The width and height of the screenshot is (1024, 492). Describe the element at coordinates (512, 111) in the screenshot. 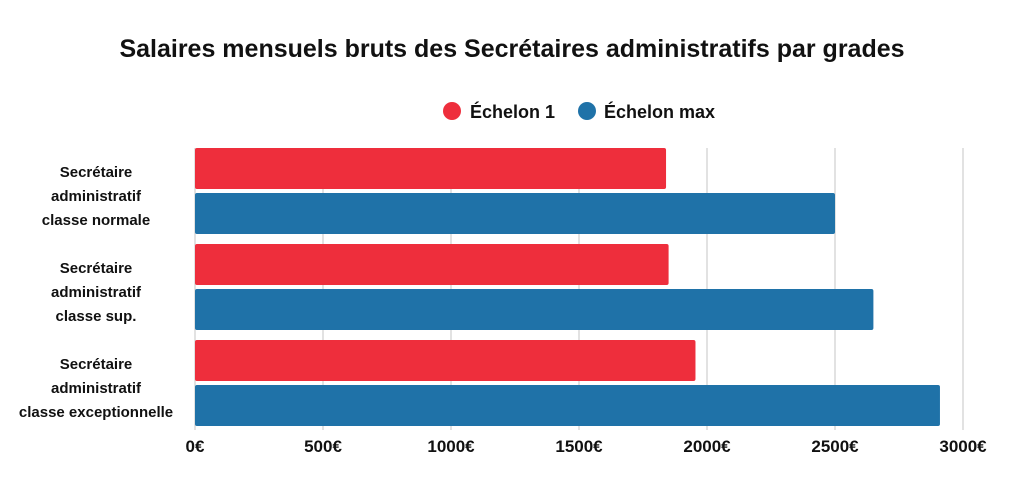

I see `legend-label-0: Échelon 1` at that location.